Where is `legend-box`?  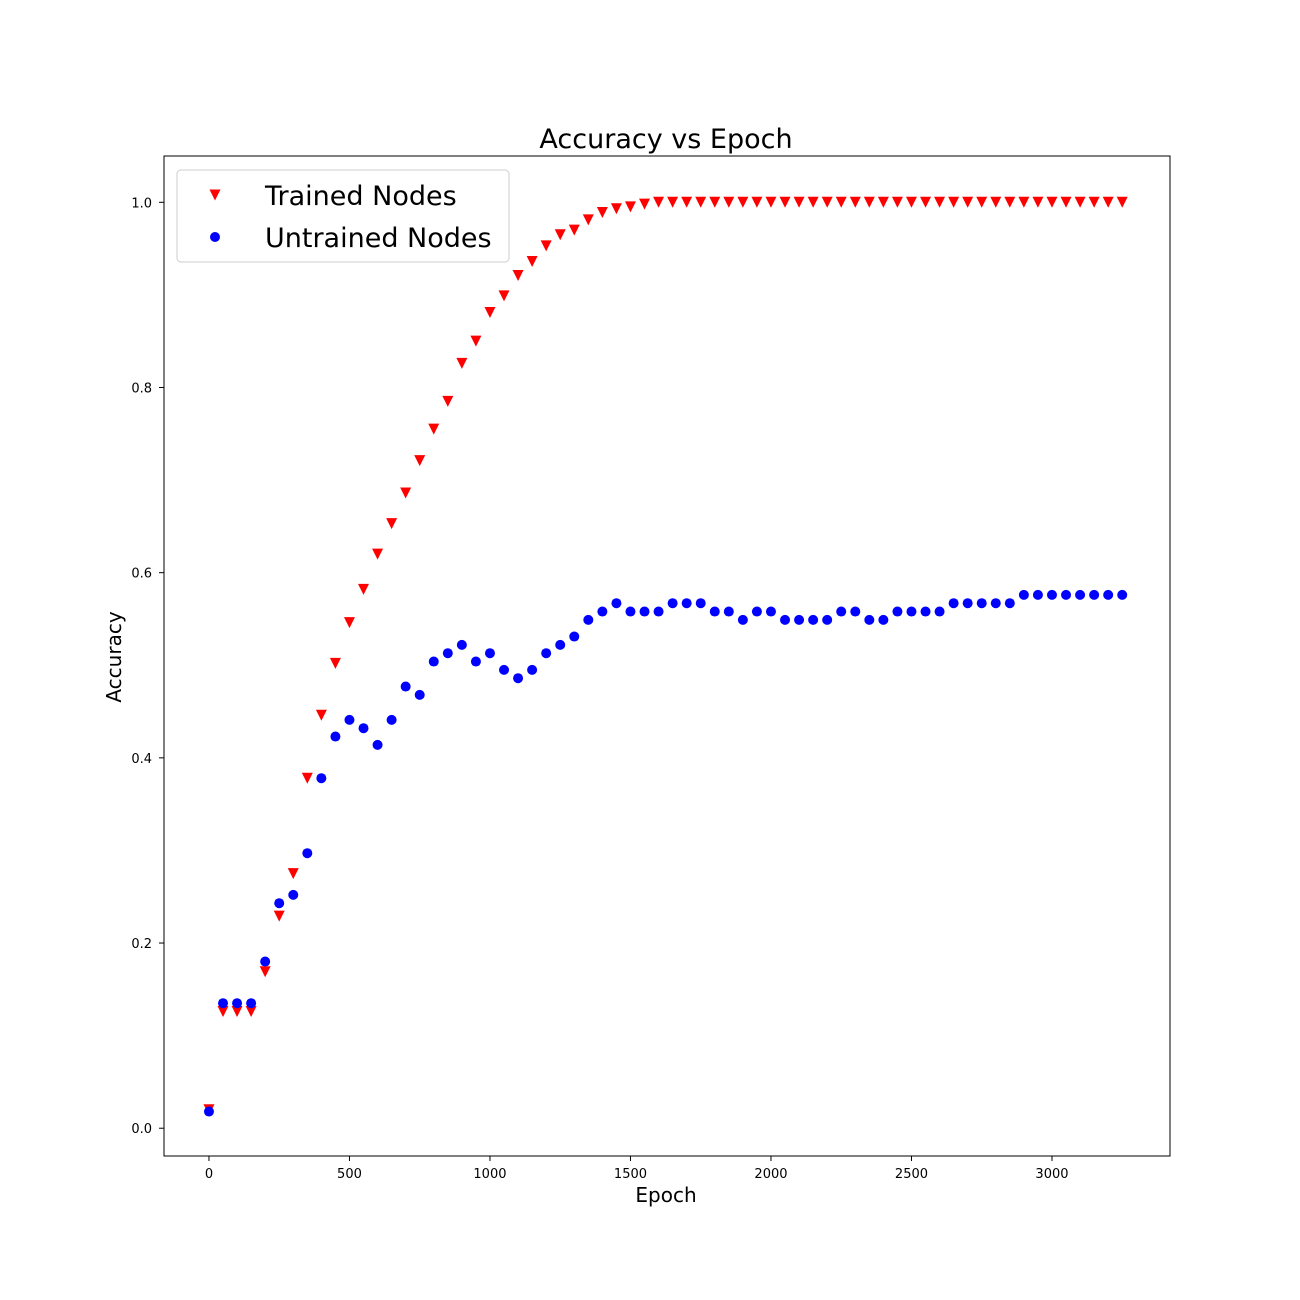
legend-box is located at coordinates (343, 216).